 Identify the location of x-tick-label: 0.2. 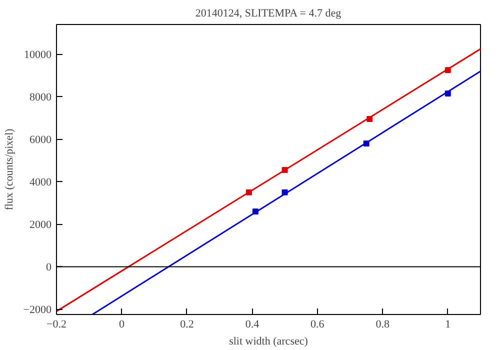
(187, 324).